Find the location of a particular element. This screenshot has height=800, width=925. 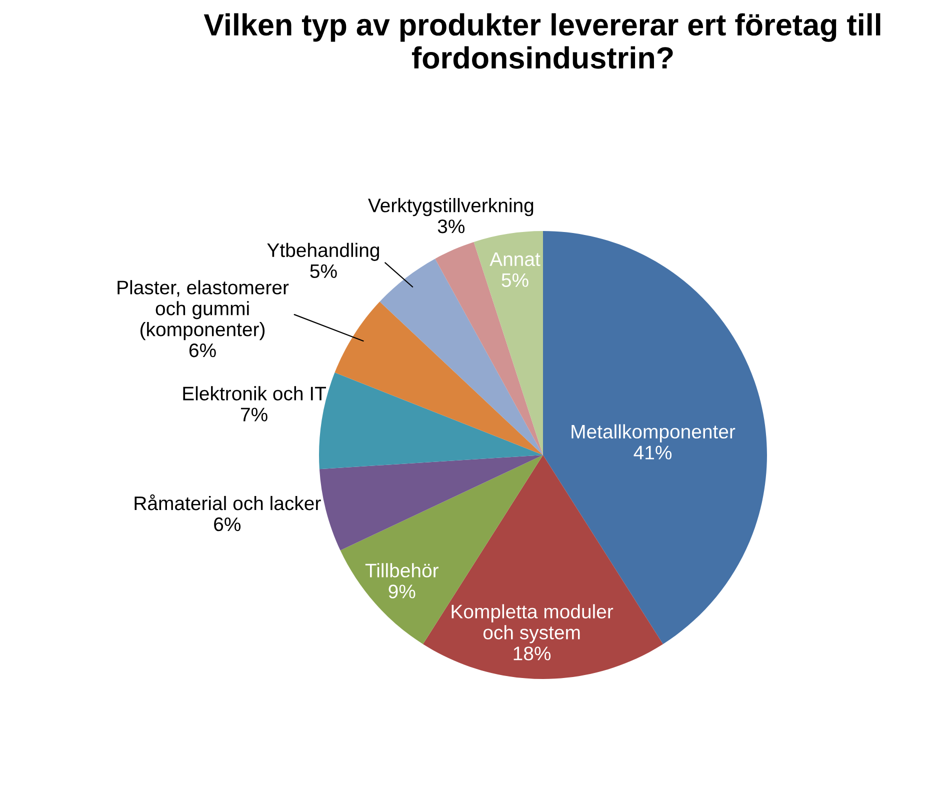

data-label: 9% is located at coordinates (402, 591).